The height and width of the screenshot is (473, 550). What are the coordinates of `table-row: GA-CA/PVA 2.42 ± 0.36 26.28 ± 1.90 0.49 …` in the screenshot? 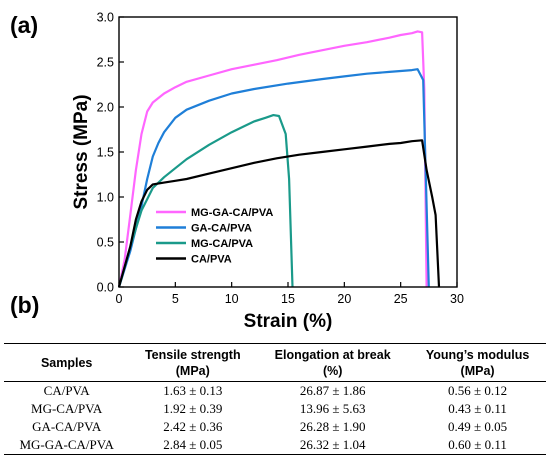 It's located at (275, 427).